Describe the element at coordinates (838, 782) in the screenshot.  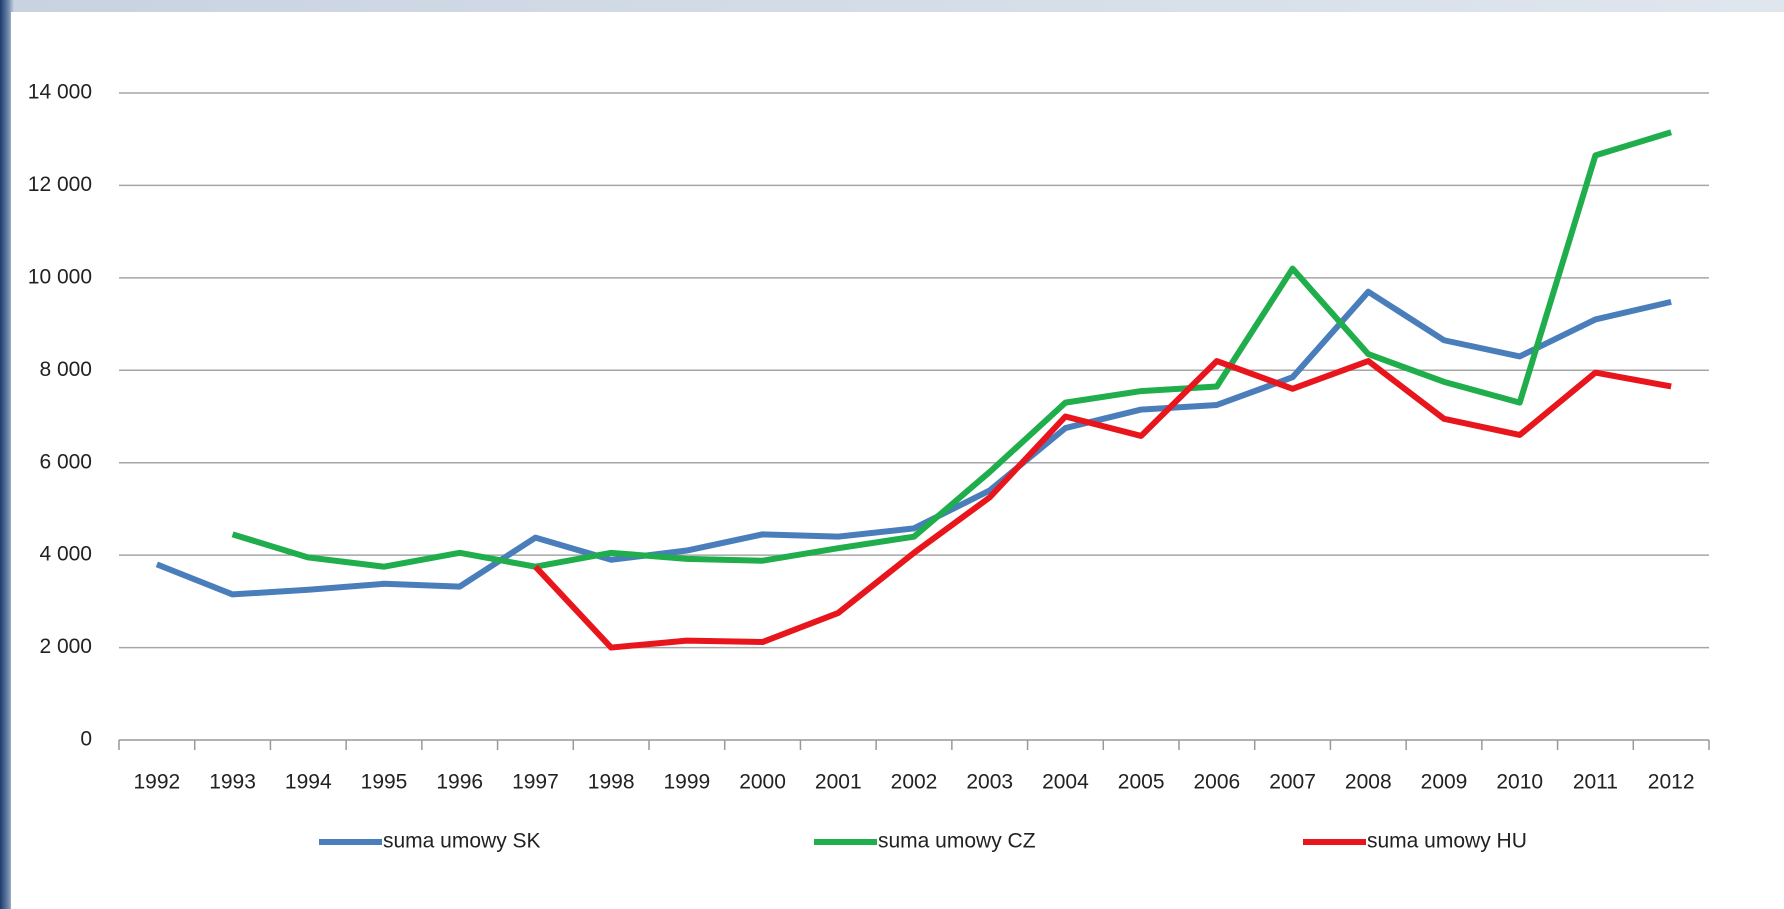
I see `x-tick-label: 2001` at that location.